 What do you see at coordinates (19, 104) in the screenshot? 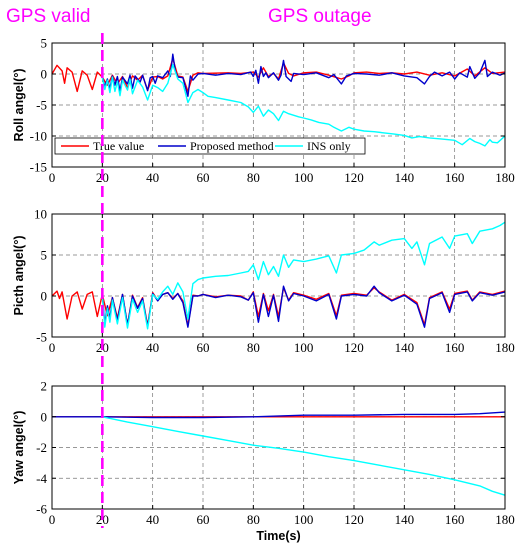
I see `y-axis-label: Roll angel(°)` at bounding box center [19, 104].